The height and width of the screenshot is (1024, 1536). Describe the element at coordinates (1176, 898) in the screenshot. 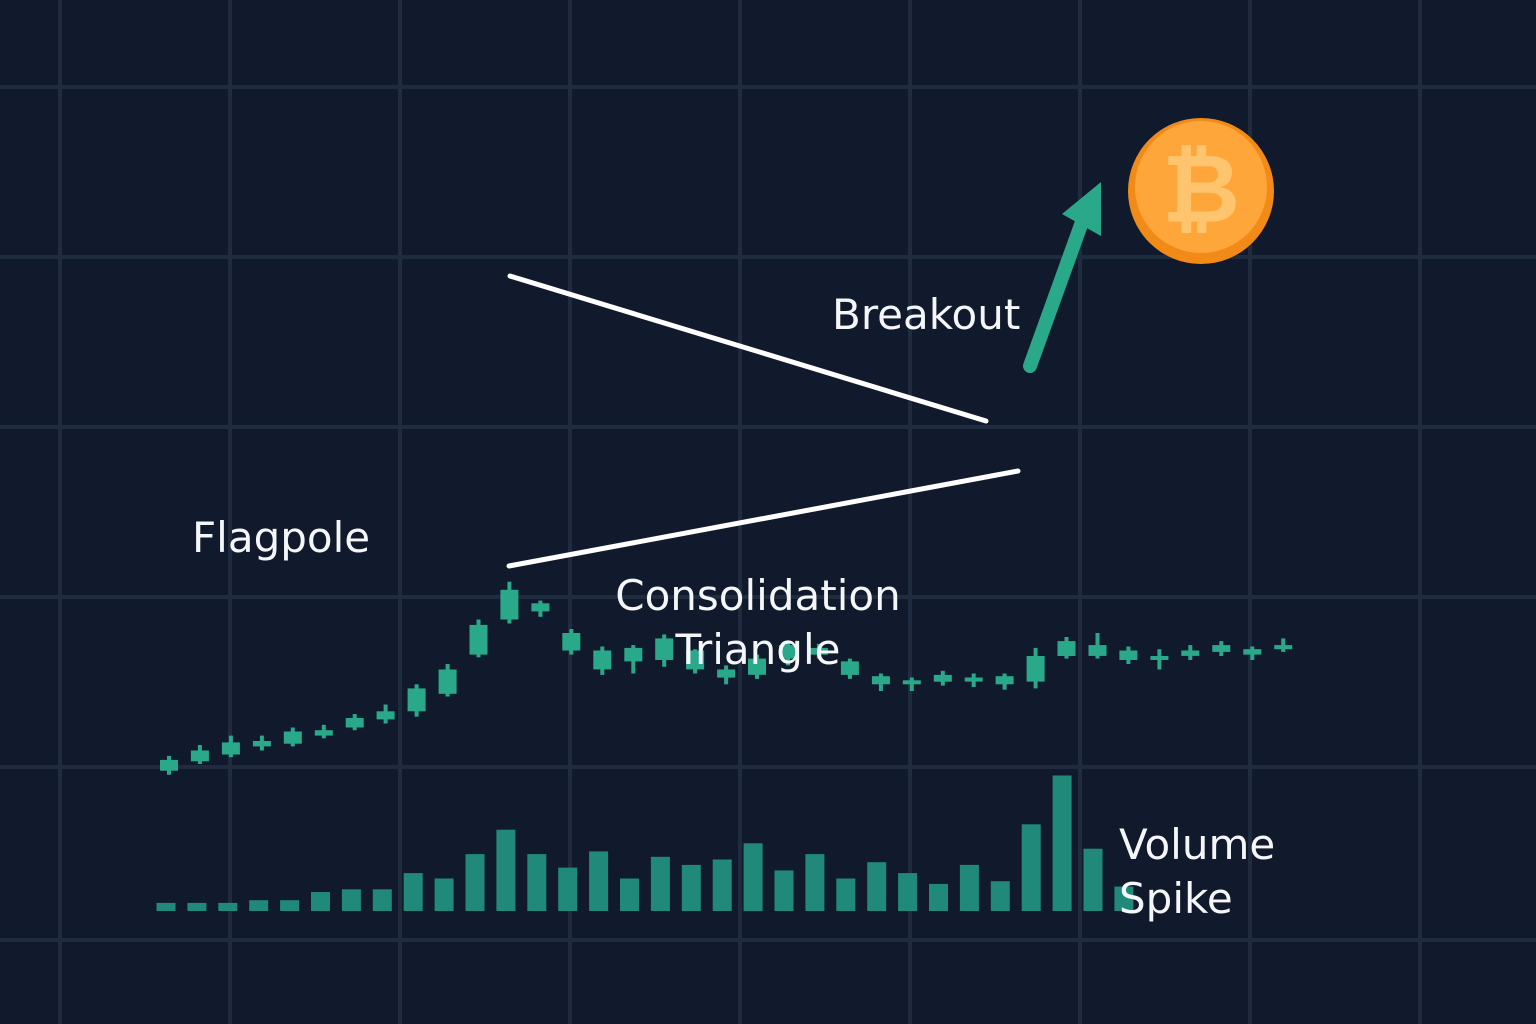

I see `label-spike: Spike` at that location.